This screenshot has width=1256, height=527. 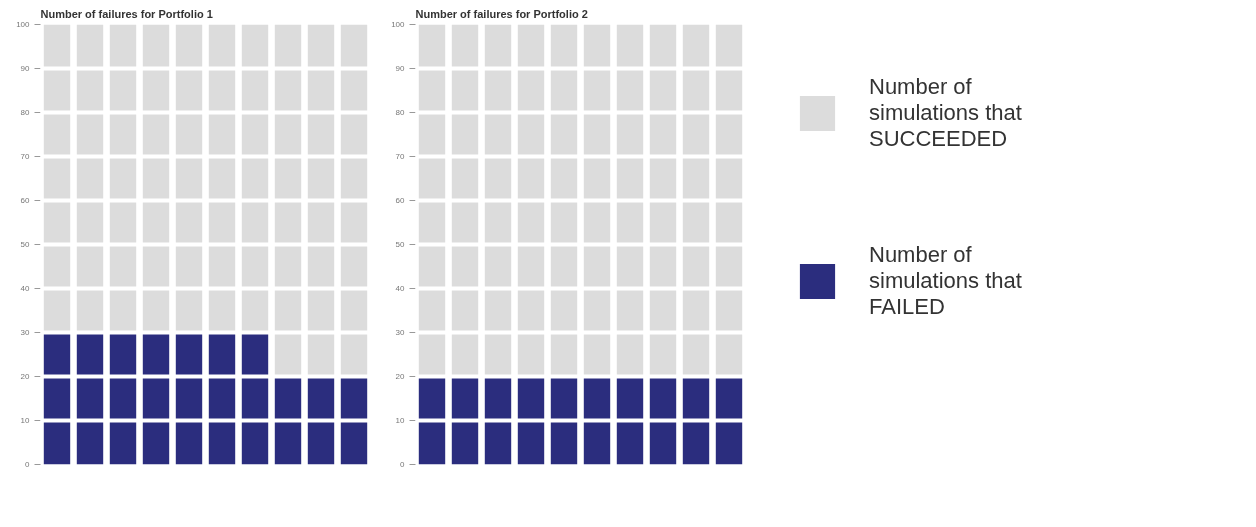 I want to click on chart-title: Number of failures for Portfolio 2, so click(x=501, y=13).